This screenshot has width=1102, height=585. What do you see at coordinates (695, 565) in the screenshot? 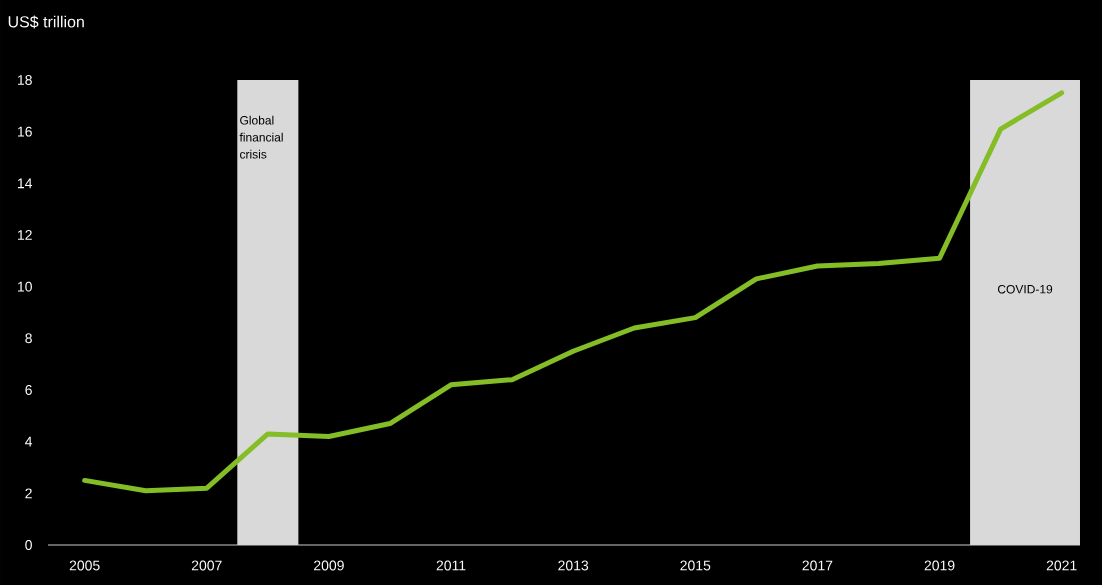
I see `x-tick-label: 2015` at bounding box center [695, 565].